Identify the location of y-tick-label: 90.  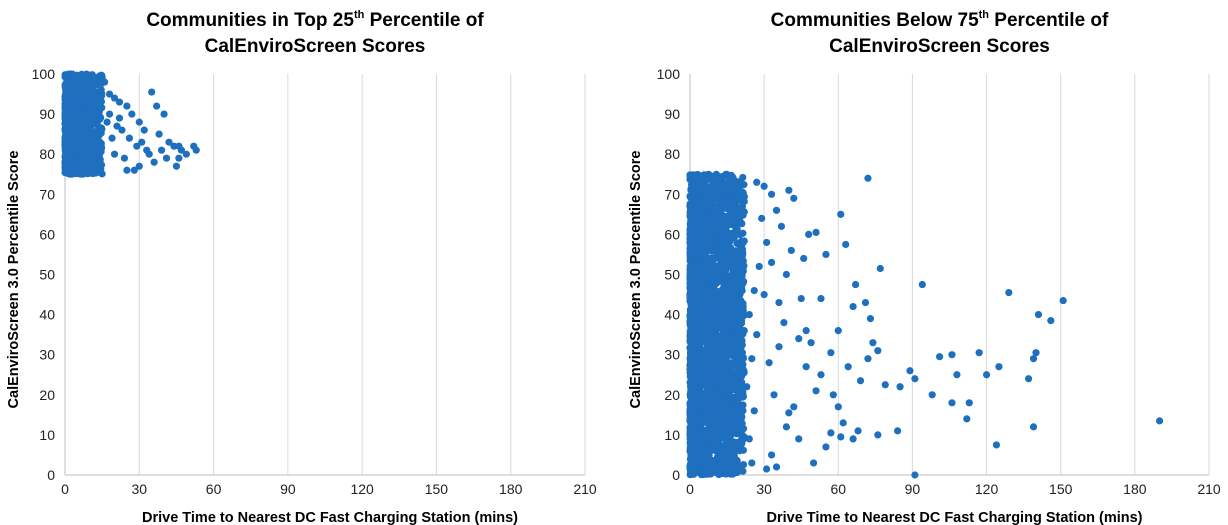
(672, 114).